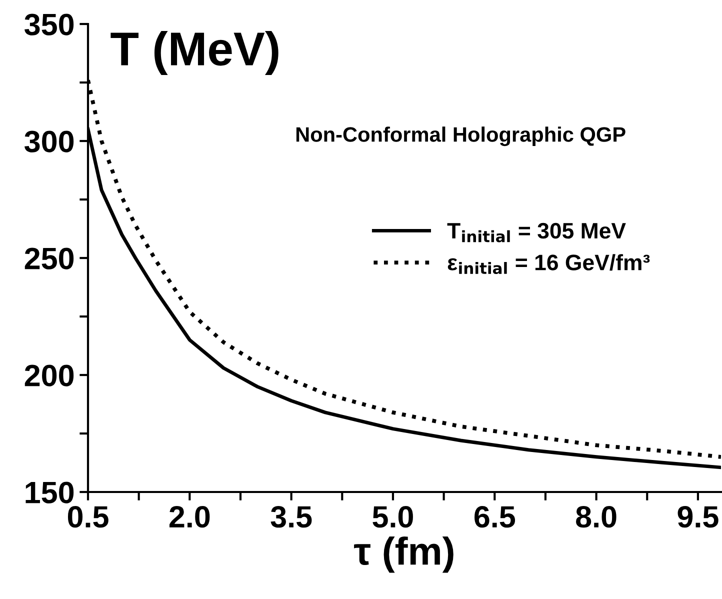  I want to click on y-tick-label: 200, so click(49, 375).